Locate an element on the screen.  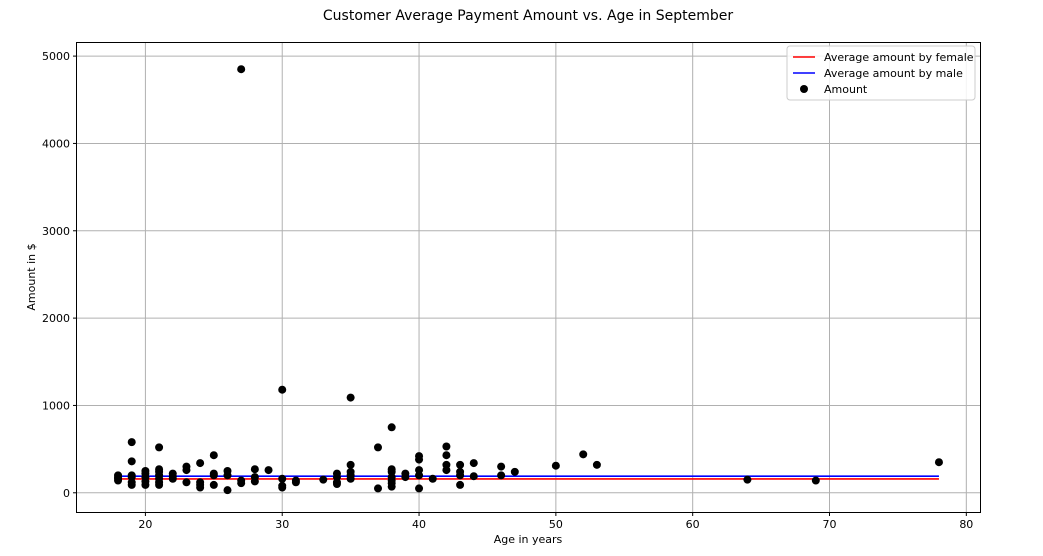
y-tick-label: 2000 is located at coordinates (56, 318).